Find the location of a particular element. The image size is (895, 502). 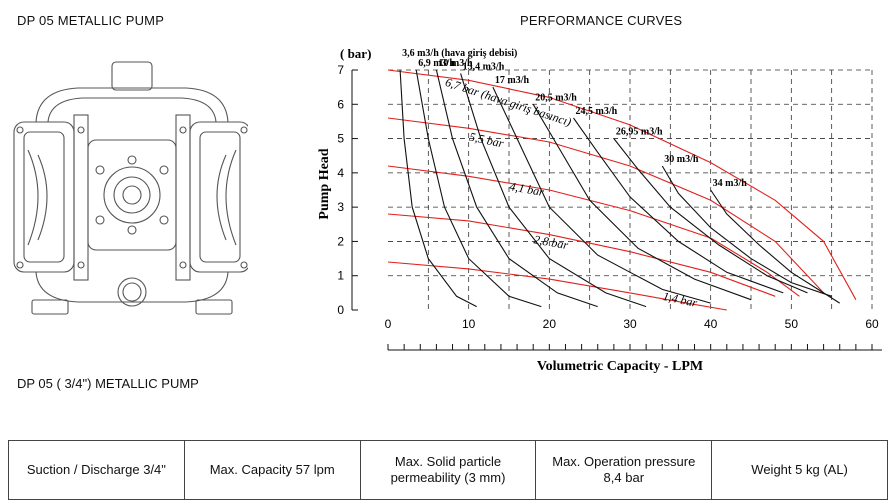

pressure-label: 1,4 bar is located at coordinates (680, 299).